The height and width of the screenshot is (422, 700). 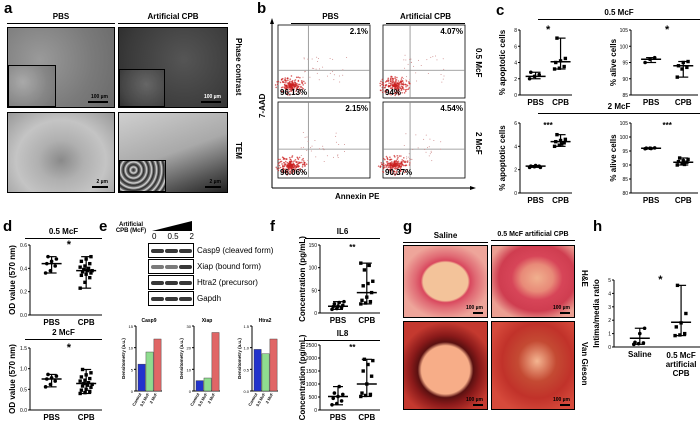 What do you see at coordinates (515, 171) in the screenshot?
I see `y-tick-label: 2` at bounding box center [515, 171].